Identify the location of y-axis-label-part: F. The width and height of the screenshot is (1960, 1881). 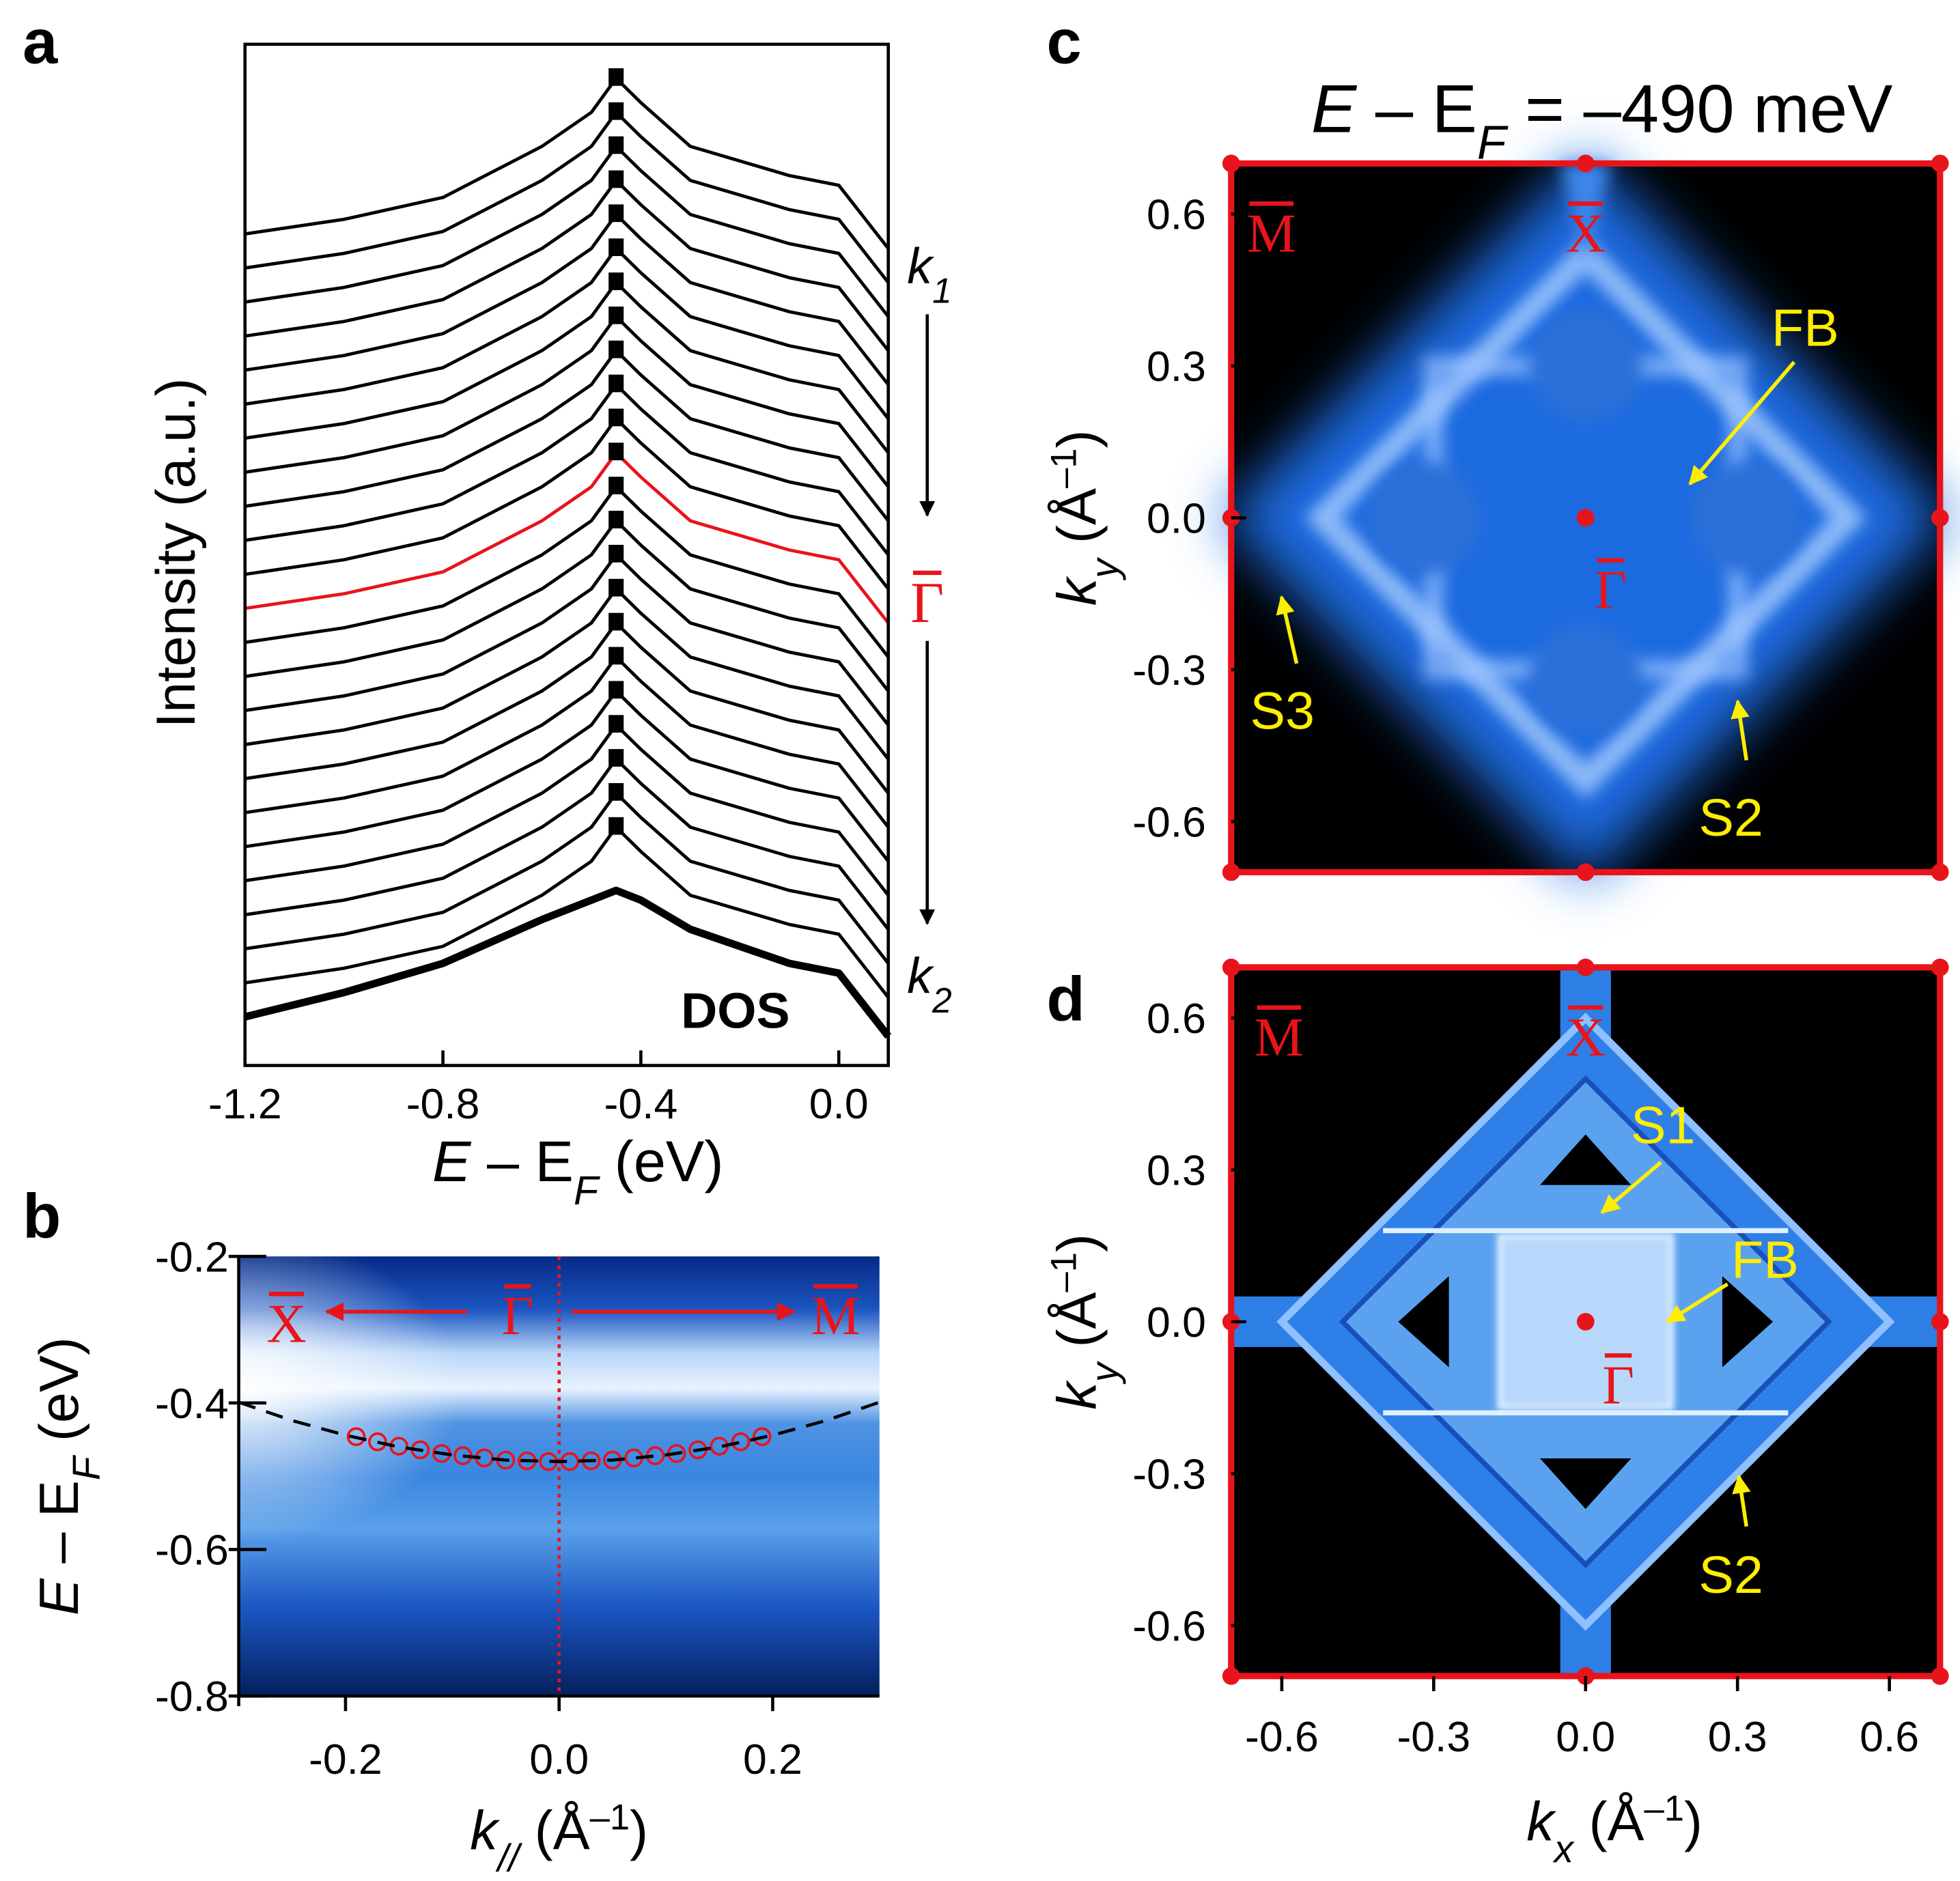
(87, 1467).